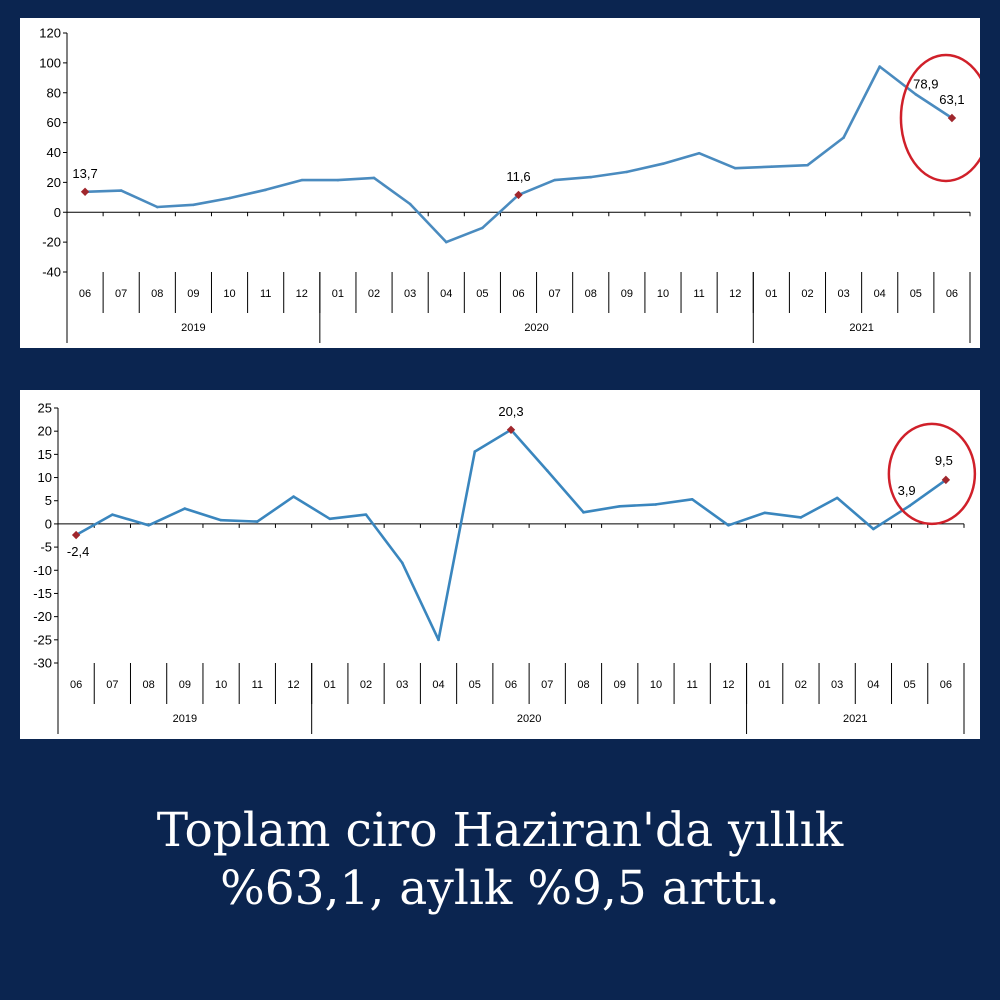 The width and height of the screenshot is (1000, 1000). Describe the element at coordinates (42, 663) in the screenshot. I see `y-tick-label: -30` at that location.